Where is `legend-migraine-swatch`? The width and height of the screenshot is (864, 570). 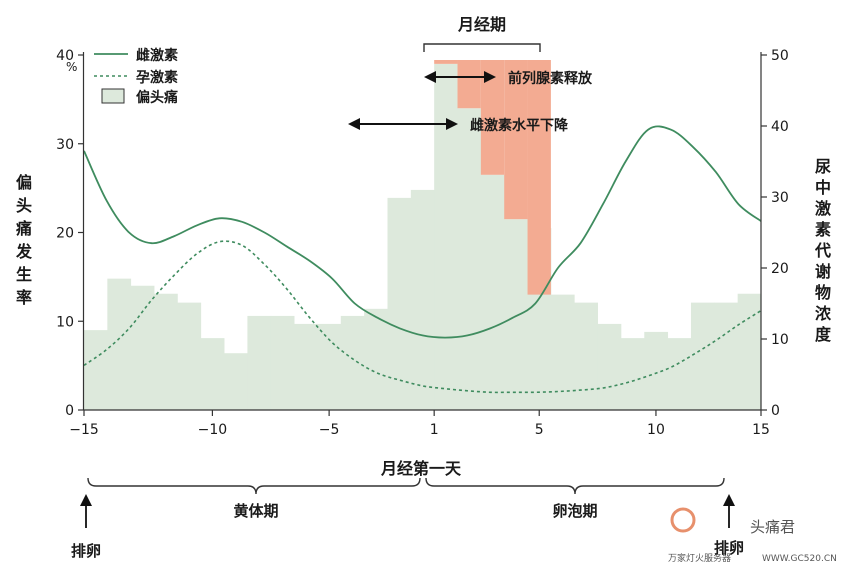
legend-migraine-swatch is located at coordinates (113, 96).